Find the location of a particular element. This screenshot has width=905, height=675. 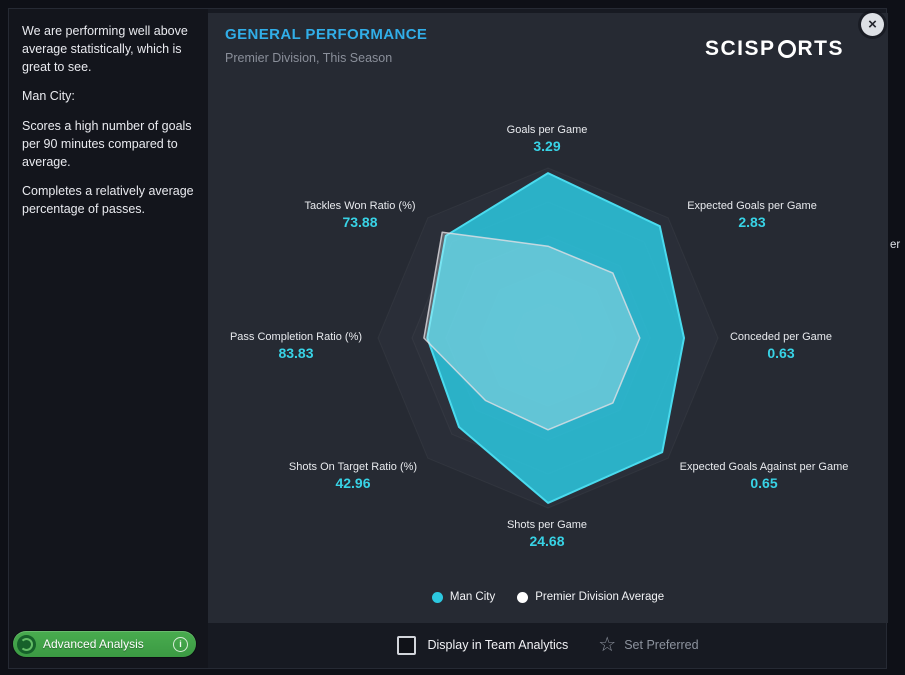

axis-label-shots-per-game: Shots per Game 24.68 is located at coordinates (547, 534).